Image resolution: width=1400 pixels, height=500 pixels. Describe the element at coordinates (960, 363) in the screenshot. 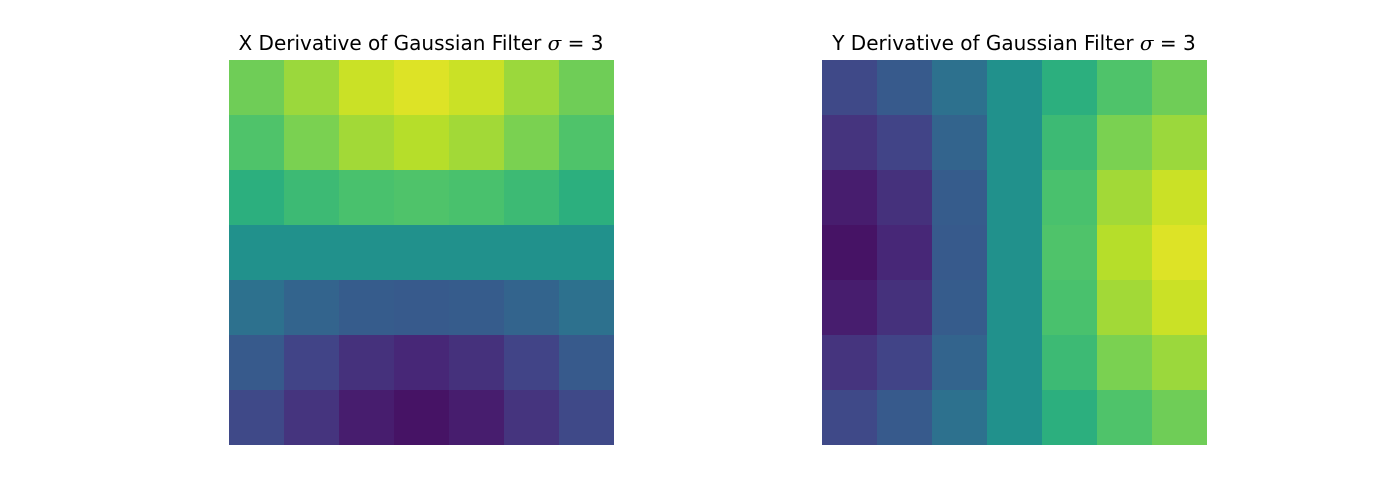

I see `heatmap-cell-r5-c2` at that location.